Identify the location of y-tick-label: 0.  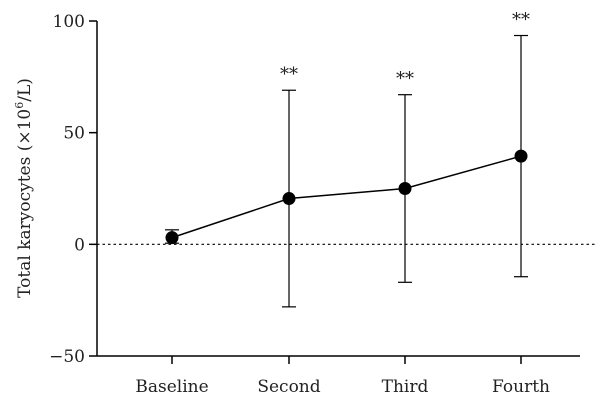
(79, 245).